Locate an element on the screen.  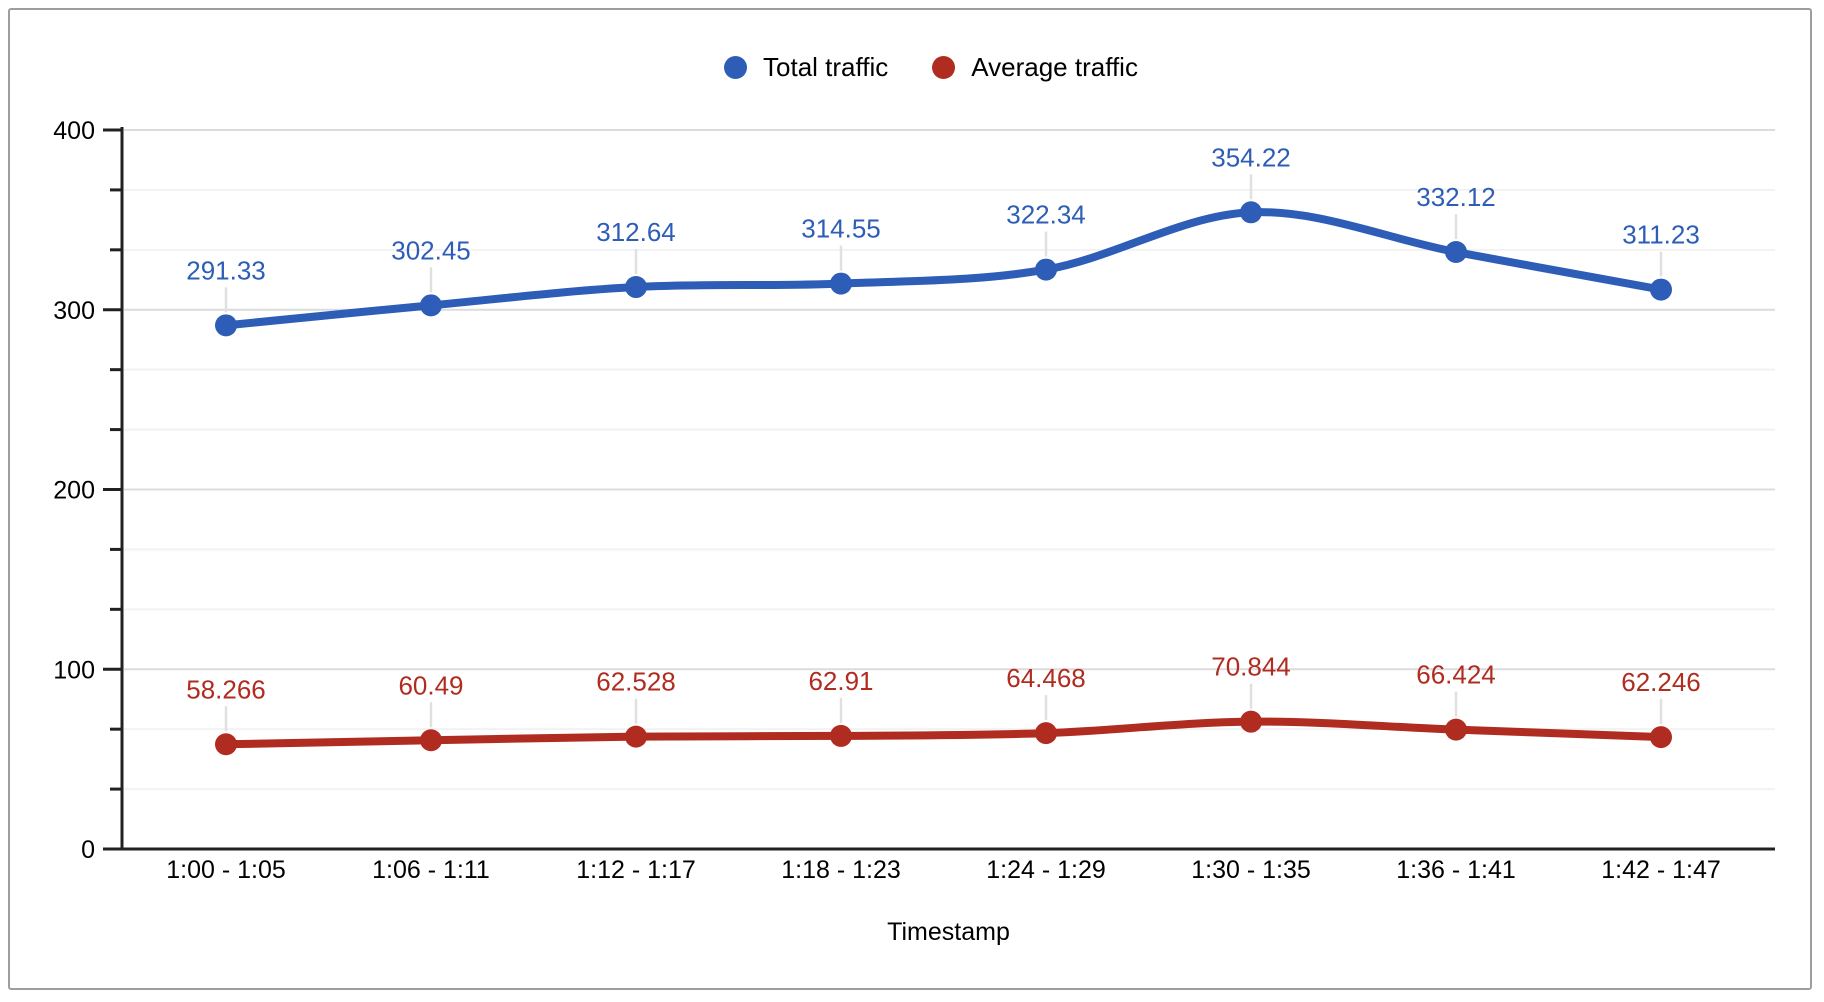
point-label-average-traffic: 58.266 is located at coordinates (226, 689).